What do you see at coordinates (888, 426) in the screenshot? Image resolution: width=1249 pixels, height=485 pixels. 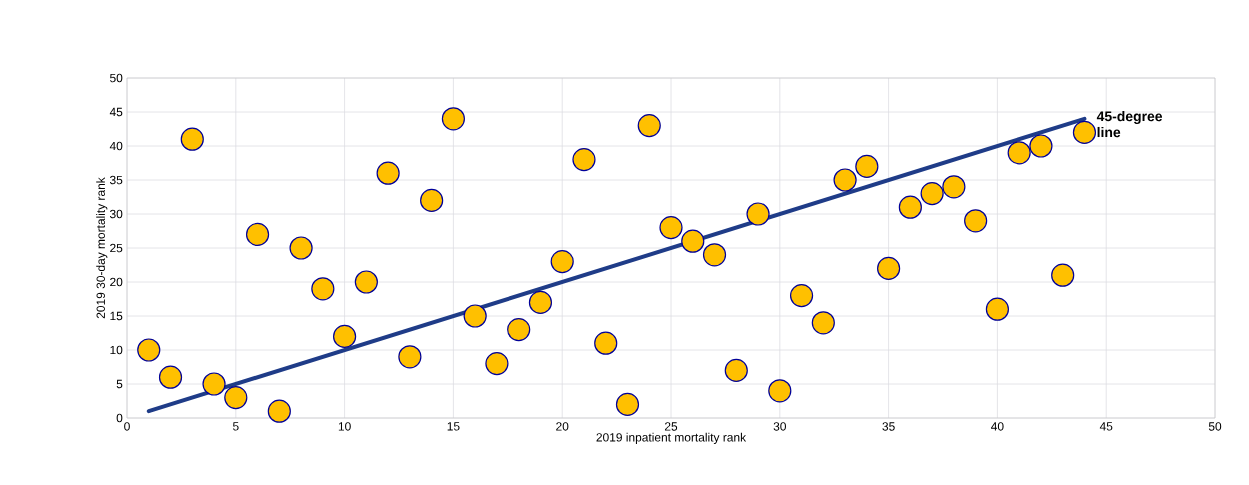 I see `x-tick-label: 35` at bounding box center [888, 426].